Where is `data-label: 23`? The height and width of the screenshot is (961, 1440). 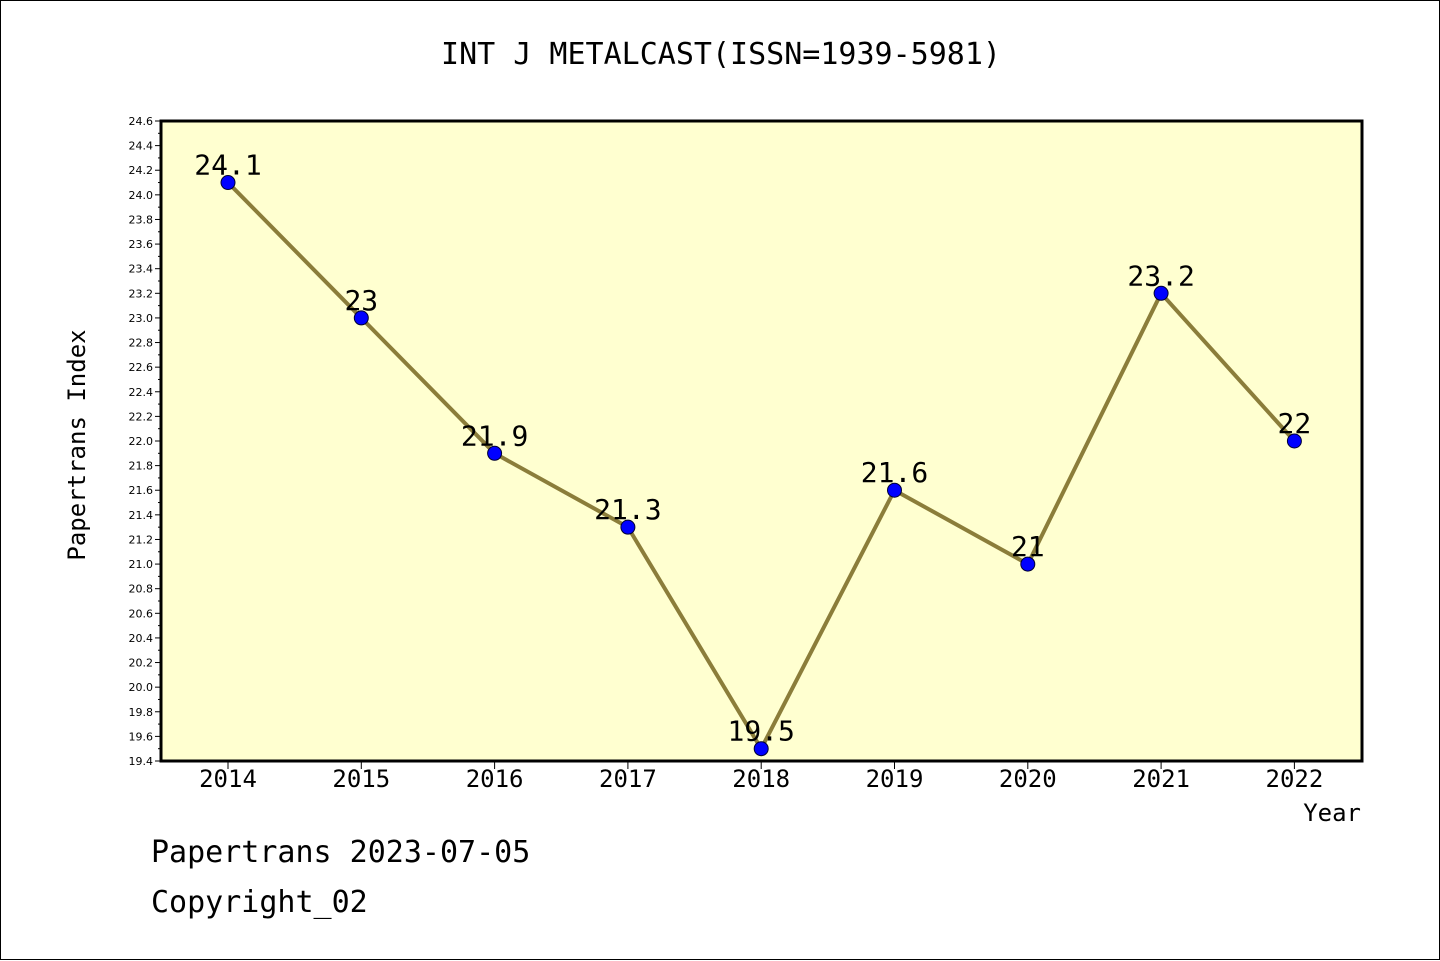
data-label: 23 is located at coordinates (361, 300).